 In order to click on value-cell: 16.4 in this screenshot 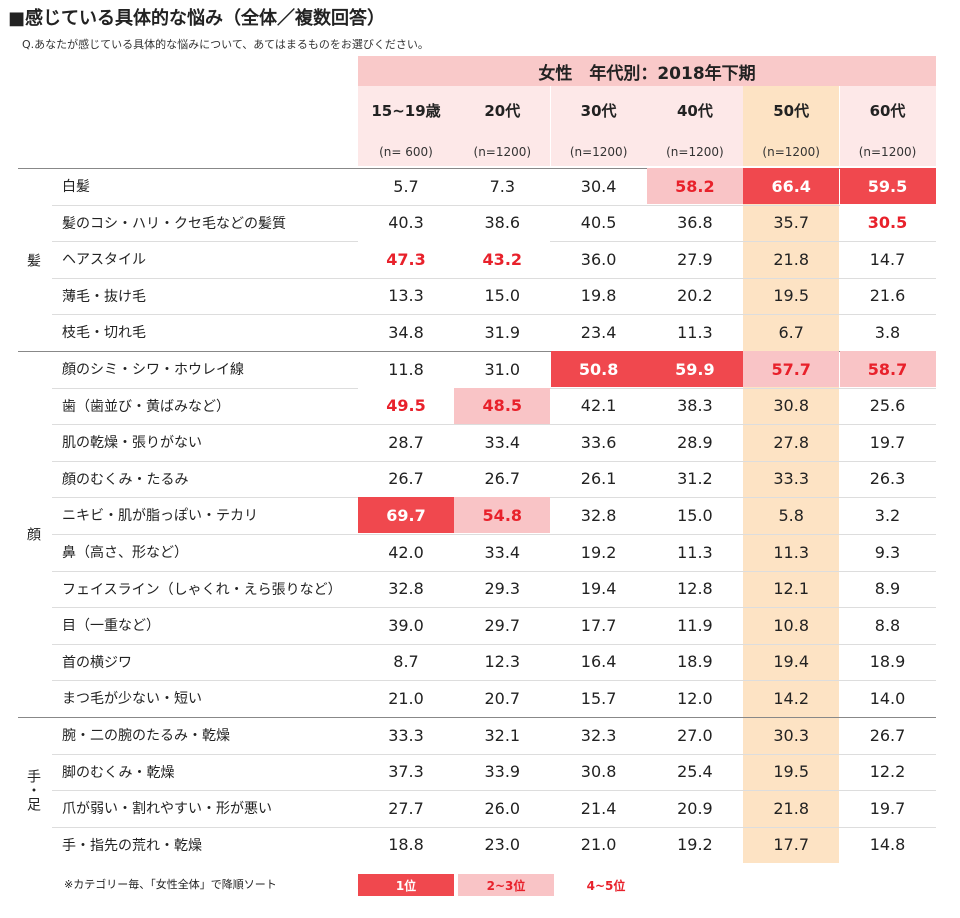, I will do `click(598, 662)`.